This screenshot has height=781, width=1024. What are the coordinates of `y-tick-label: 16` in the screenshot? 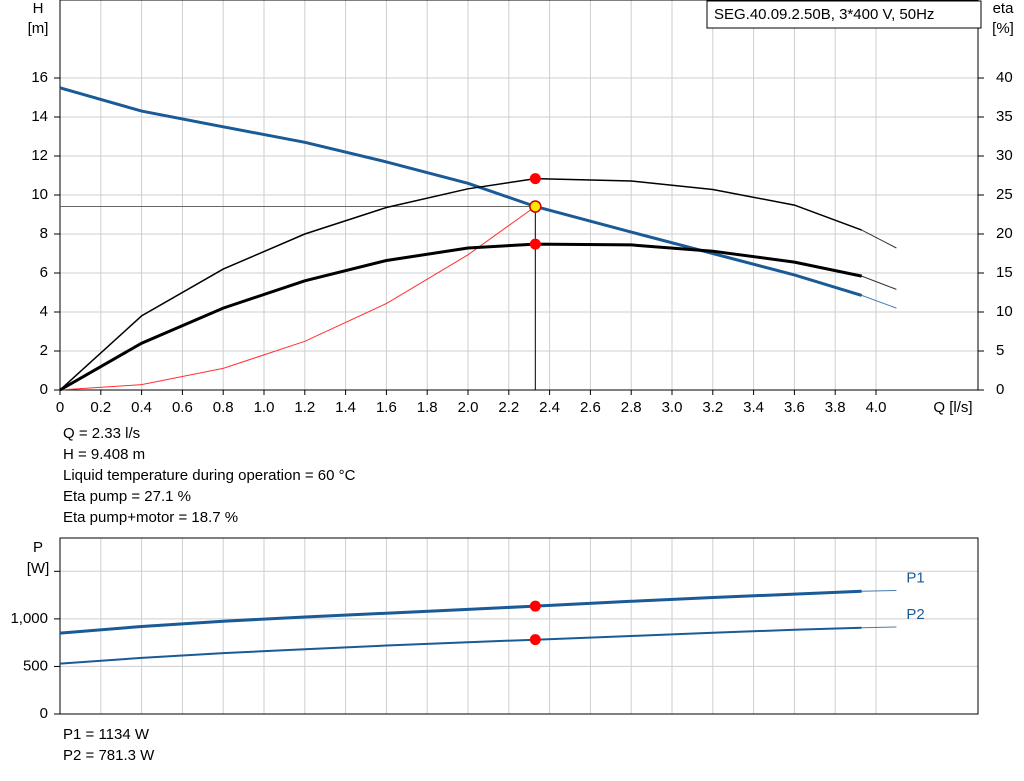 It's located at (39, 77).